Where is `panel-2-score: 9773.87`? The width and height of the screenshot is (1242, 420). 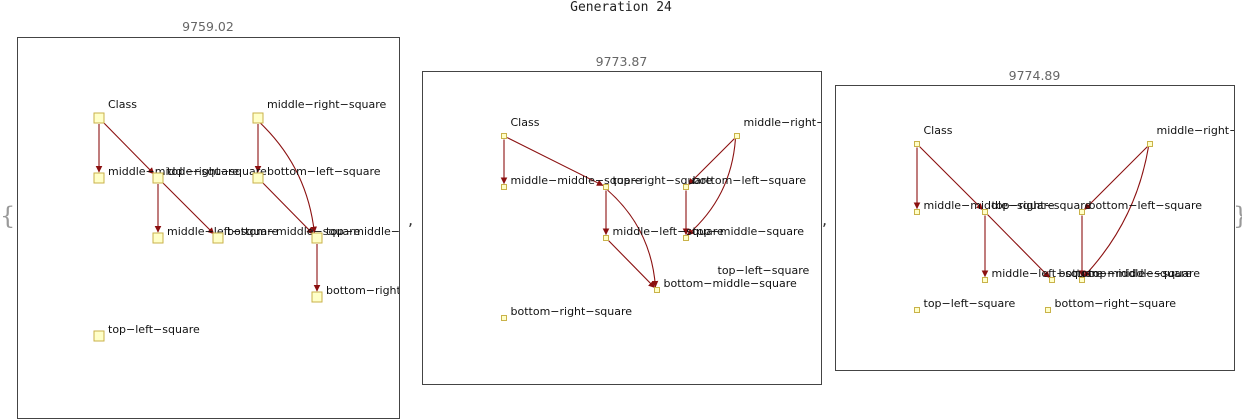 panel-2-score: 9773.87 is located at coordinates (621, 61).